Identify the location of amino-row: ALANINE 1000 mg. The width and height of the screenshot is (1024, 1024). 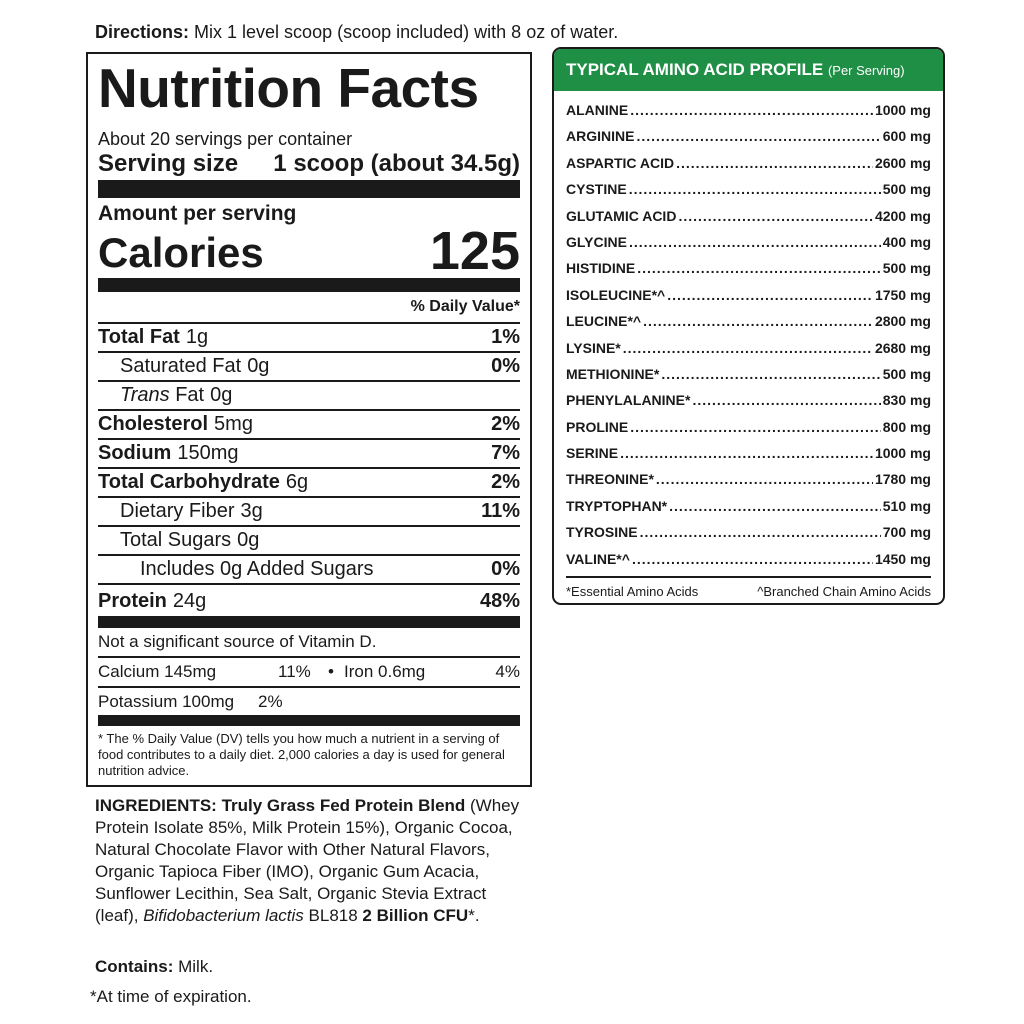
(748, 110).